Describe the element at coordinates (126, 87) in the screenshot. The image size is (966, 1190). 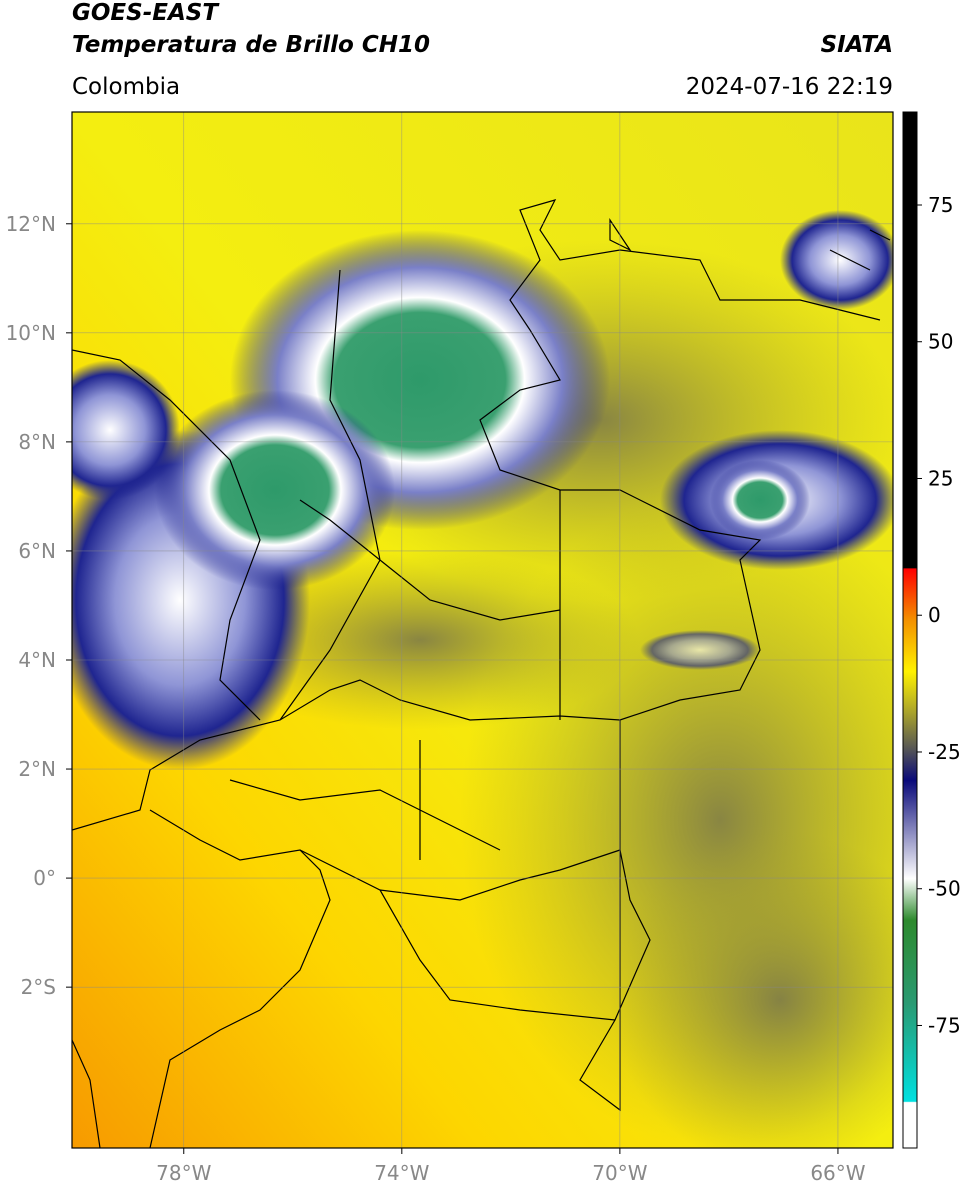
I see `region: Colombia` at that location.